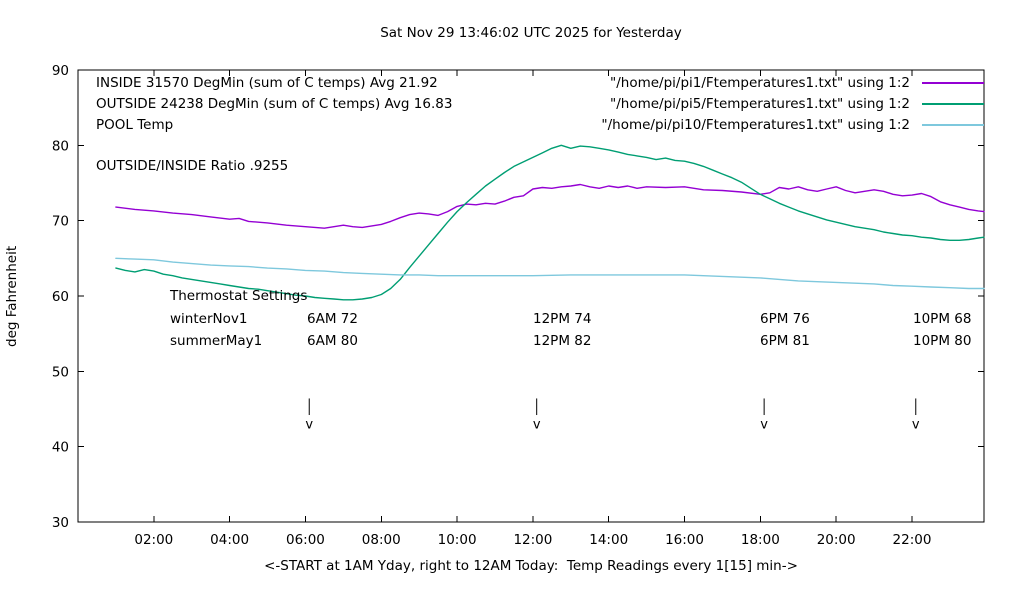 The image size is (1020, 600). I want to click on thermostat-summer-6am: 6AM 80, so click(332, 341).